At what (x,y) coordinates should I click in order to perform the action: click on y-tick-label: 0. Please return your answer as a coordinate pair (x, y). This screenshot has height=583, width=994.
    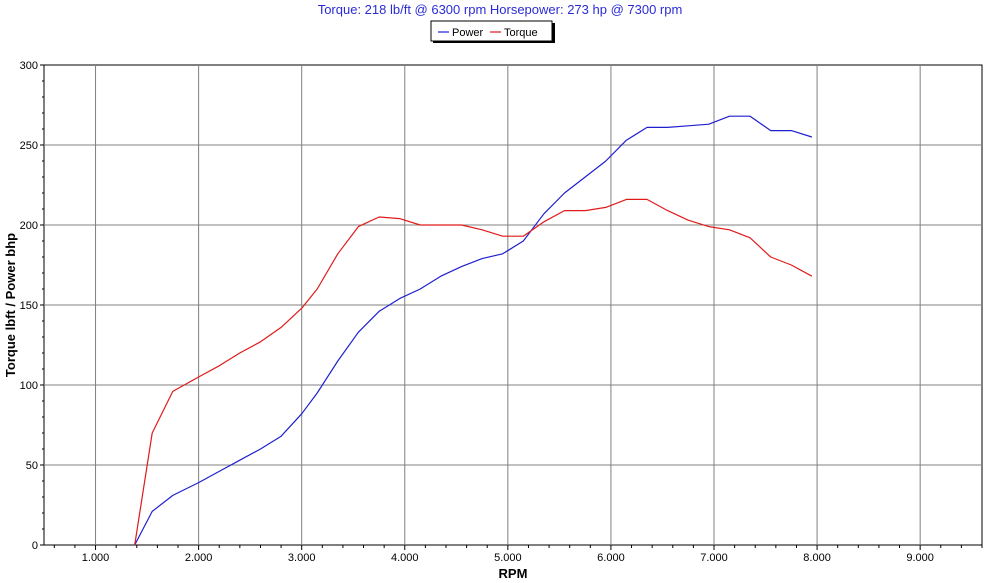
    Looking at the image, I should click on (35, 546).